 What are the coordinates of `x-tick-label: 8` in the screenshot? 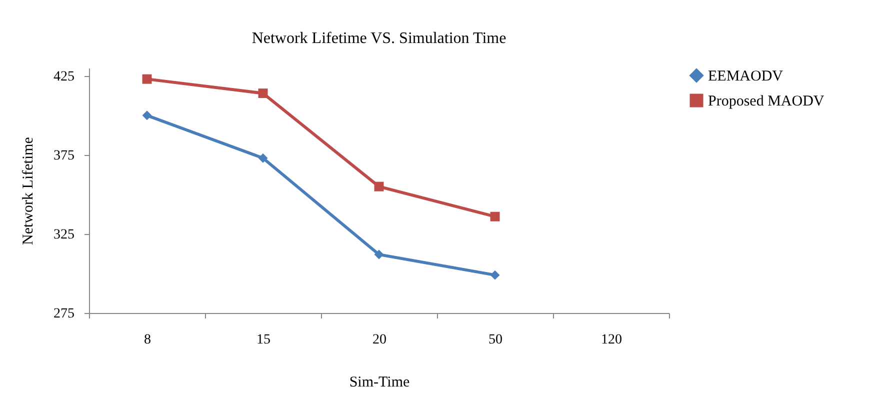 It's located at (147, 340).